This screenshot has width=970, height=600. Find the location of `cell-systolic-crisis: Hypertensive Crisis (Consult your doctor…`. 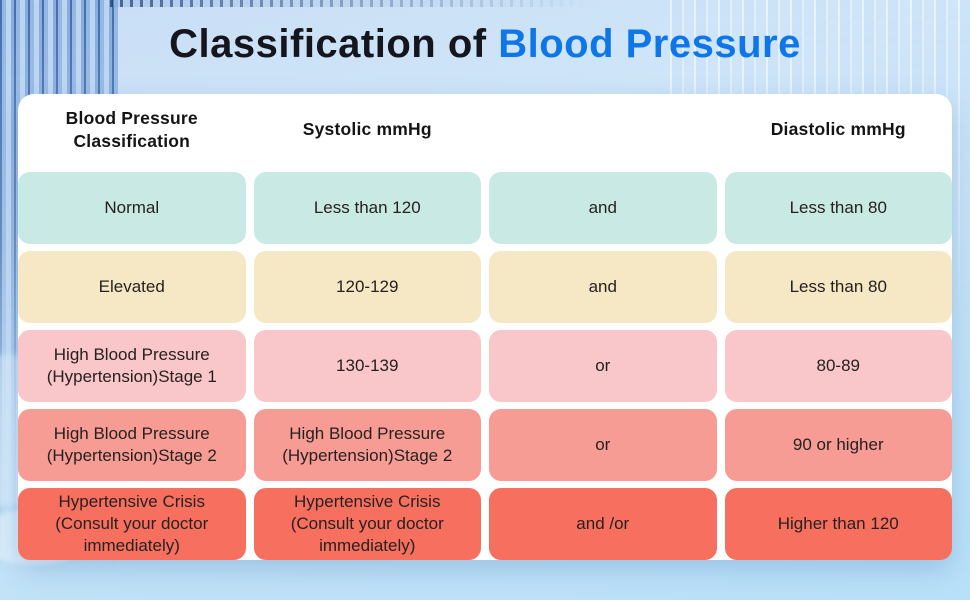

cell-systolic-crisis: Hypertensive Crisis (Consult your doctor… is located at coordinates (367, 524).